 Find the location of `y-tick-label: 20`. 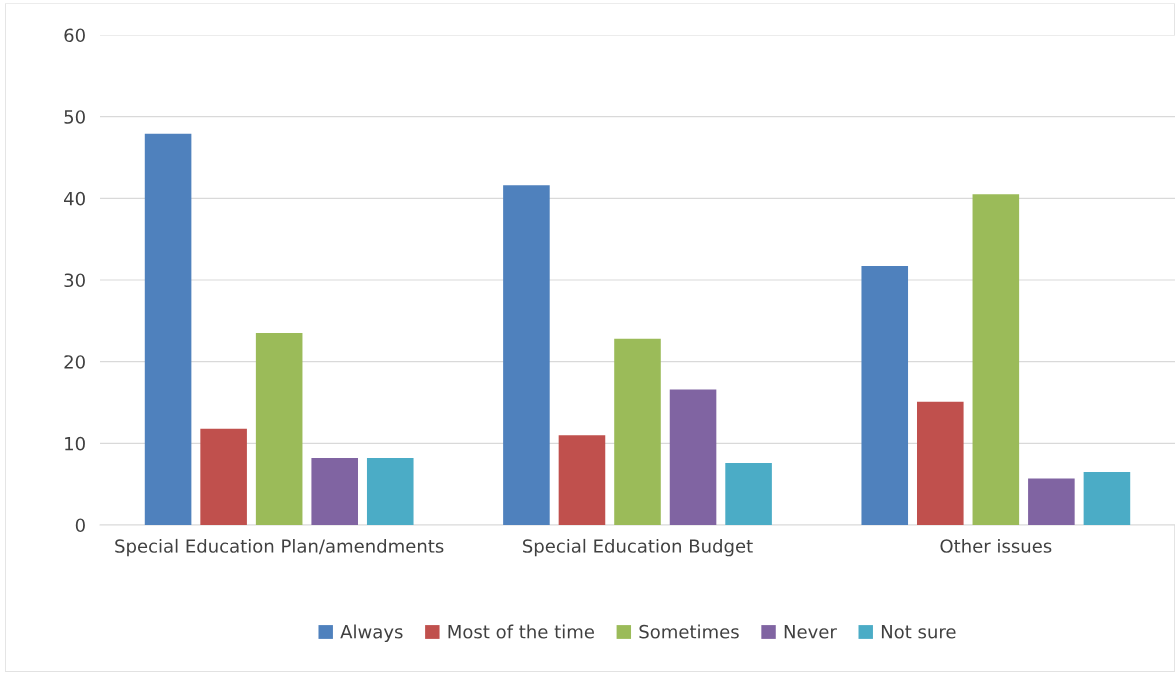

y-tick-label: 20 is located at coordinates (74, 362).